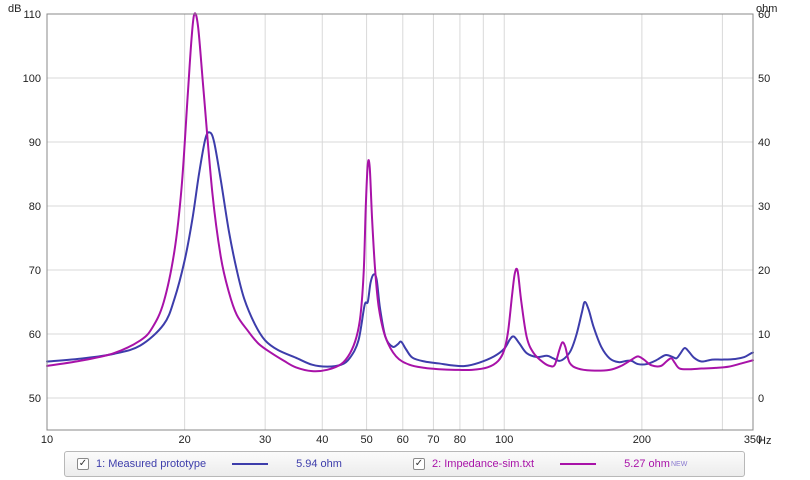  Describe the element at coordinates (761, 399) in the screenshot. I see `y-right-tick-label: 0` at that location.